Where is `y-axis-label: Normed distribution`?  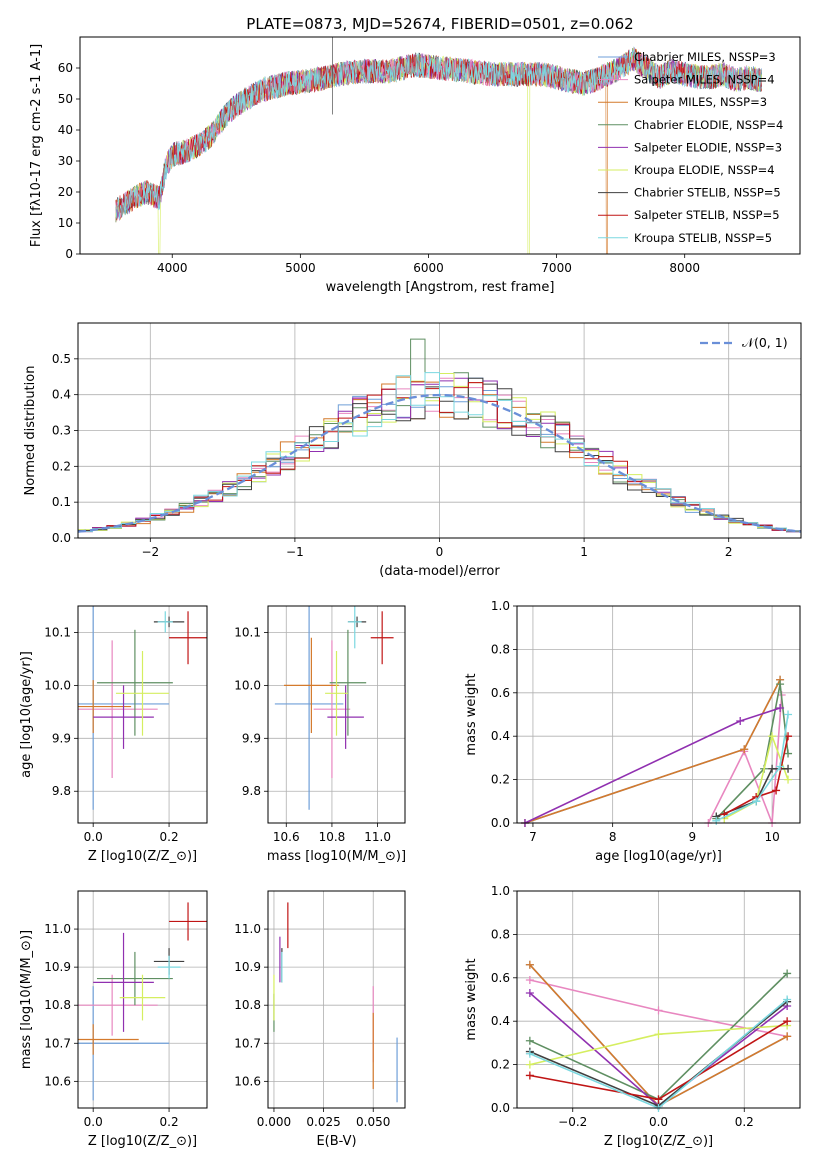
y-axis-label: Normed distribution is located at coordinates (30, 431).